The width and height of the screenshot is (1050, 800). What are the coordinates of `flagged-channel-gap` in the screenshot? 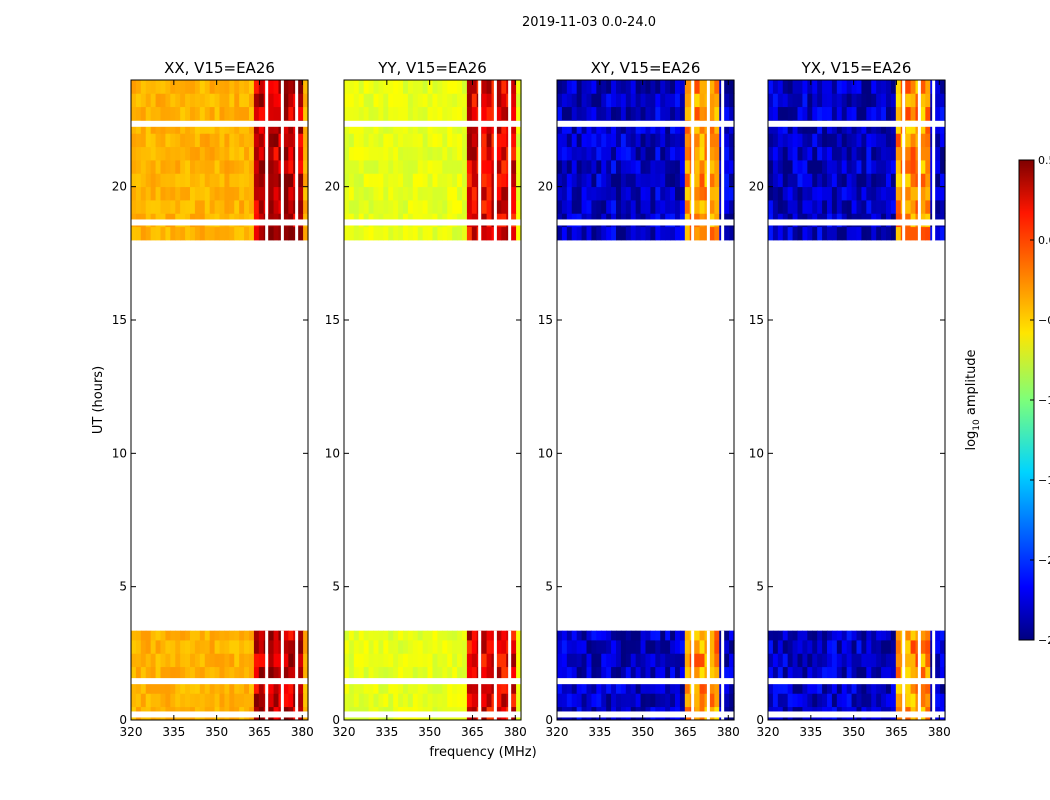 It's located at (297, 161).